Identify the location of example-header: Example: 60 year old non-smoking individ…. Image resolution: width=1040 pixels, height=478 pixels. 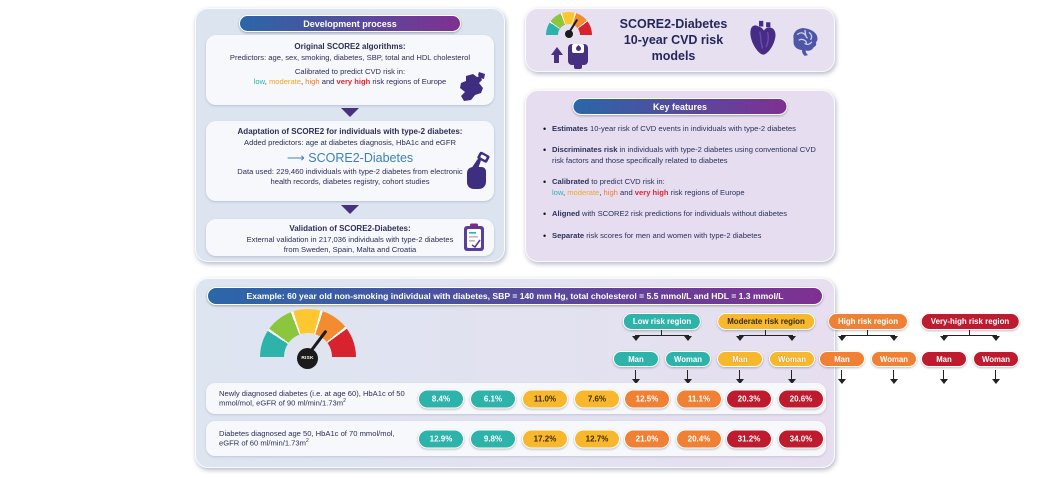
(515, 296).